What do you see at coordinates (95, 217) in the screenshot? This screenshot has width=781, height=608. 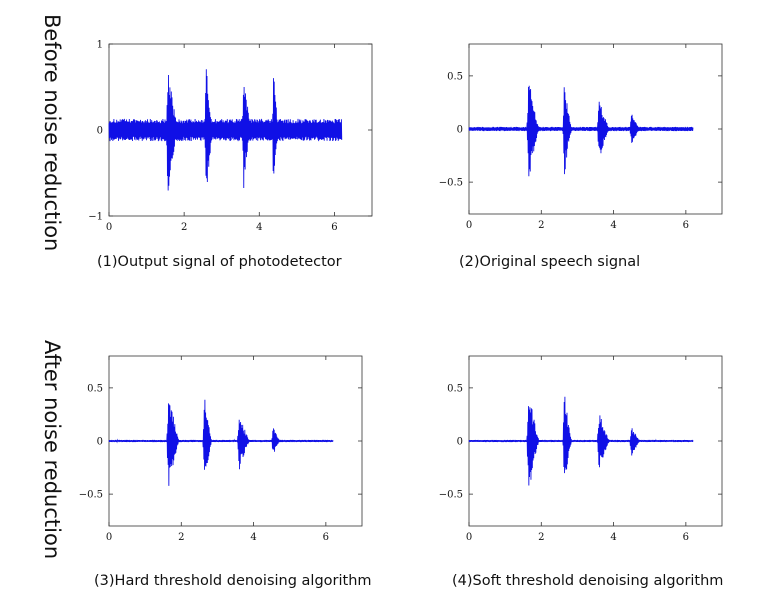 I see `y-tick-label: −1` at bounding box center [95, 217].